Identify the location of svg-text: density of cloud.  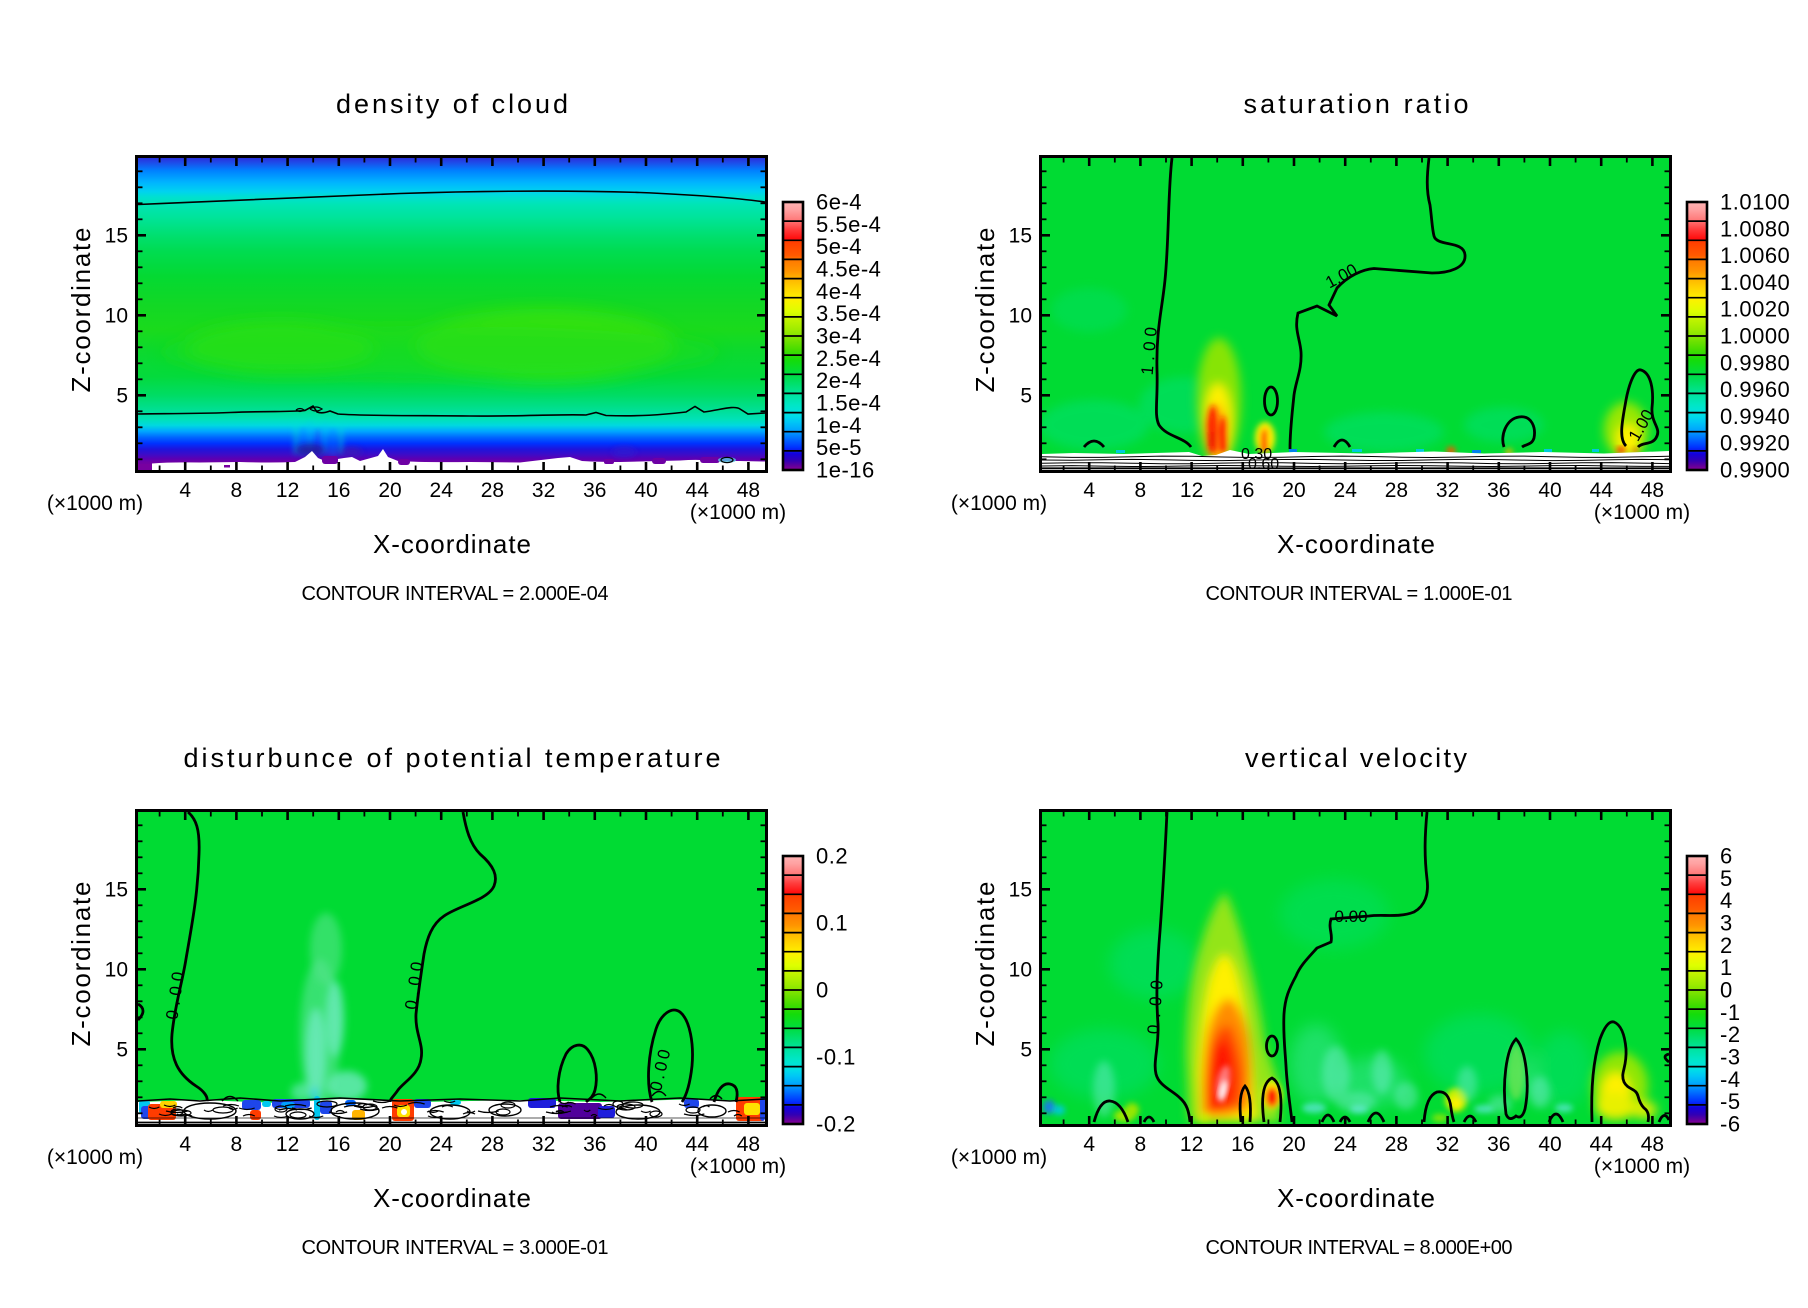
(452, 104).